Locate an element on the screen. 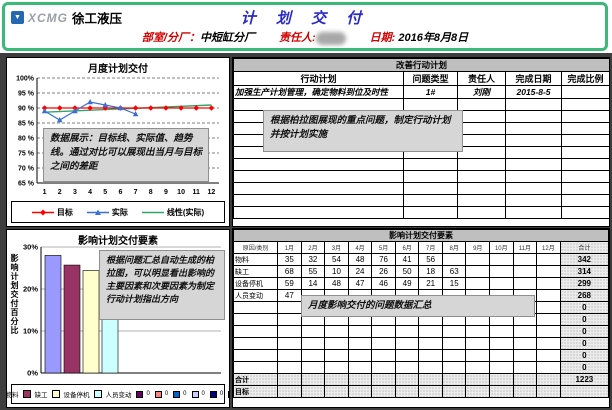  svg-text: 0% is located at coordinates (32, 373).